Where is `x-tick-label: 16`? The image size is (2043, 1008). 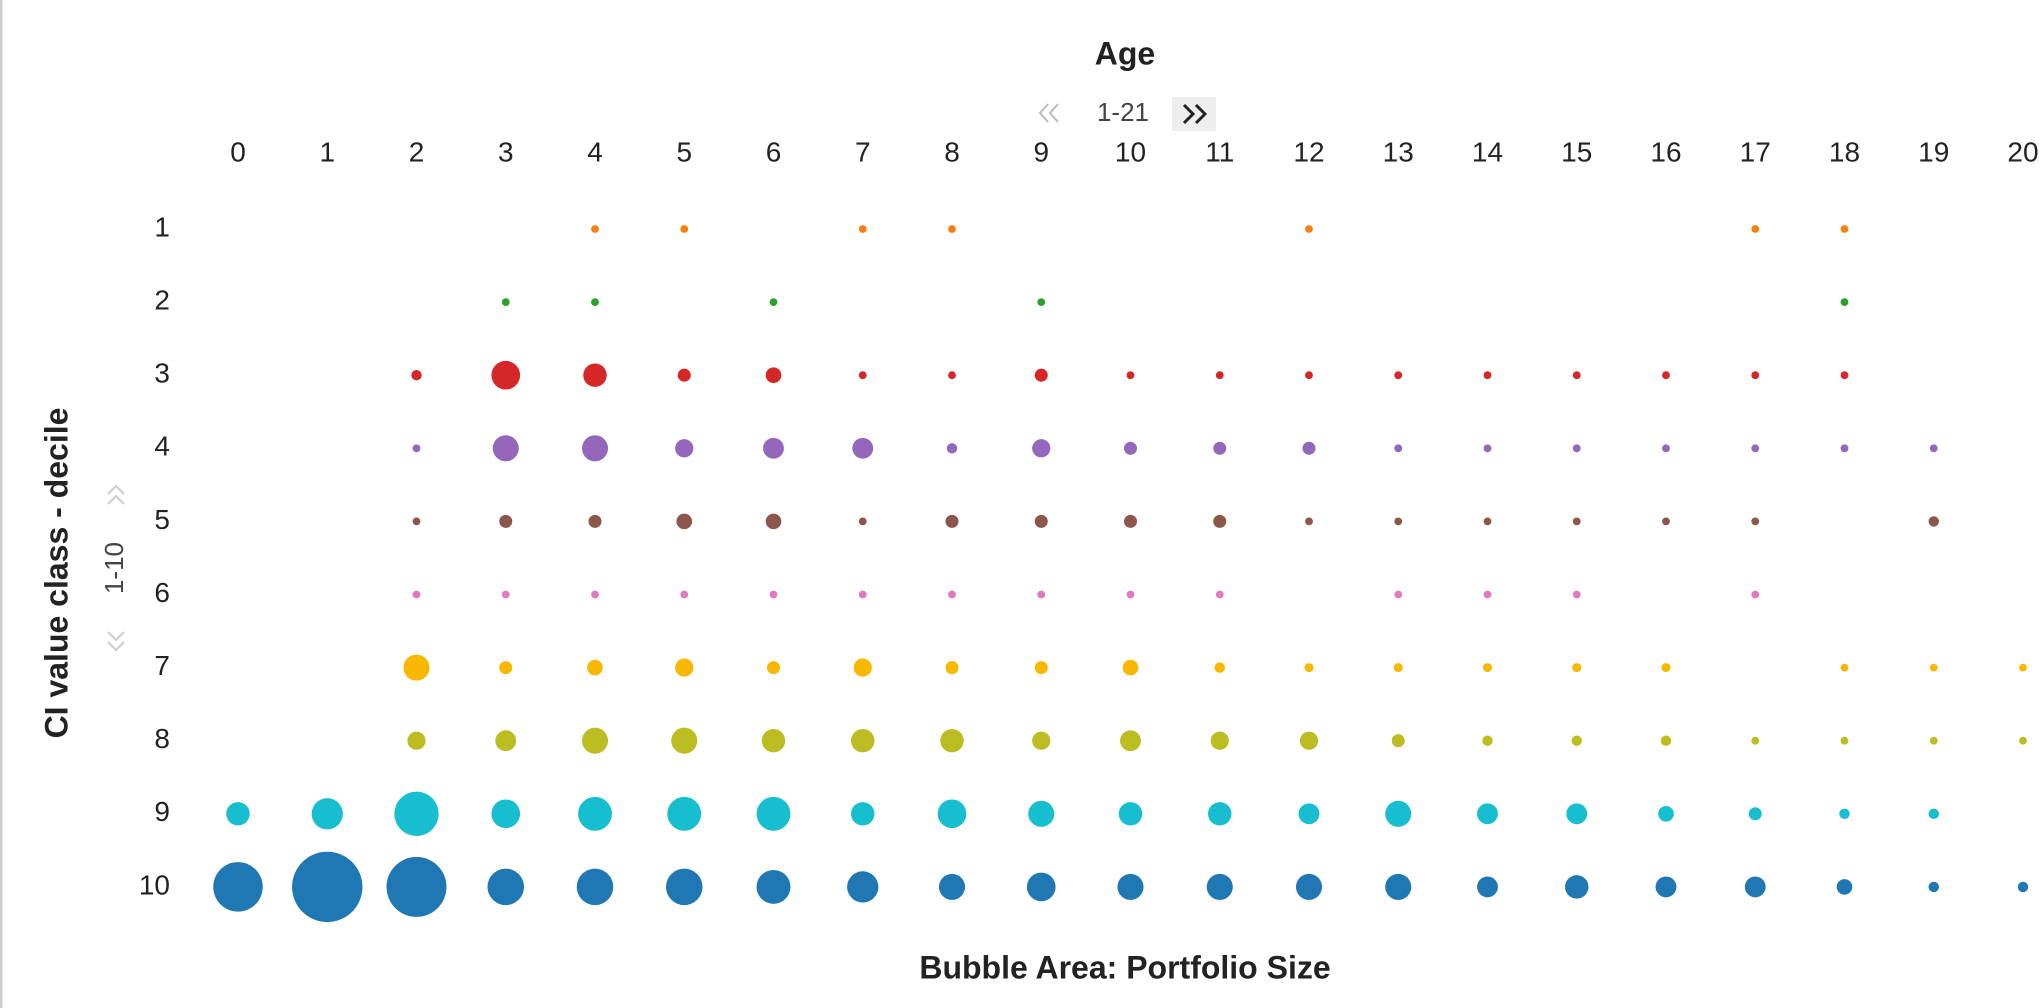 x-tick-label: 16 is located at coordinates (1665, 151).